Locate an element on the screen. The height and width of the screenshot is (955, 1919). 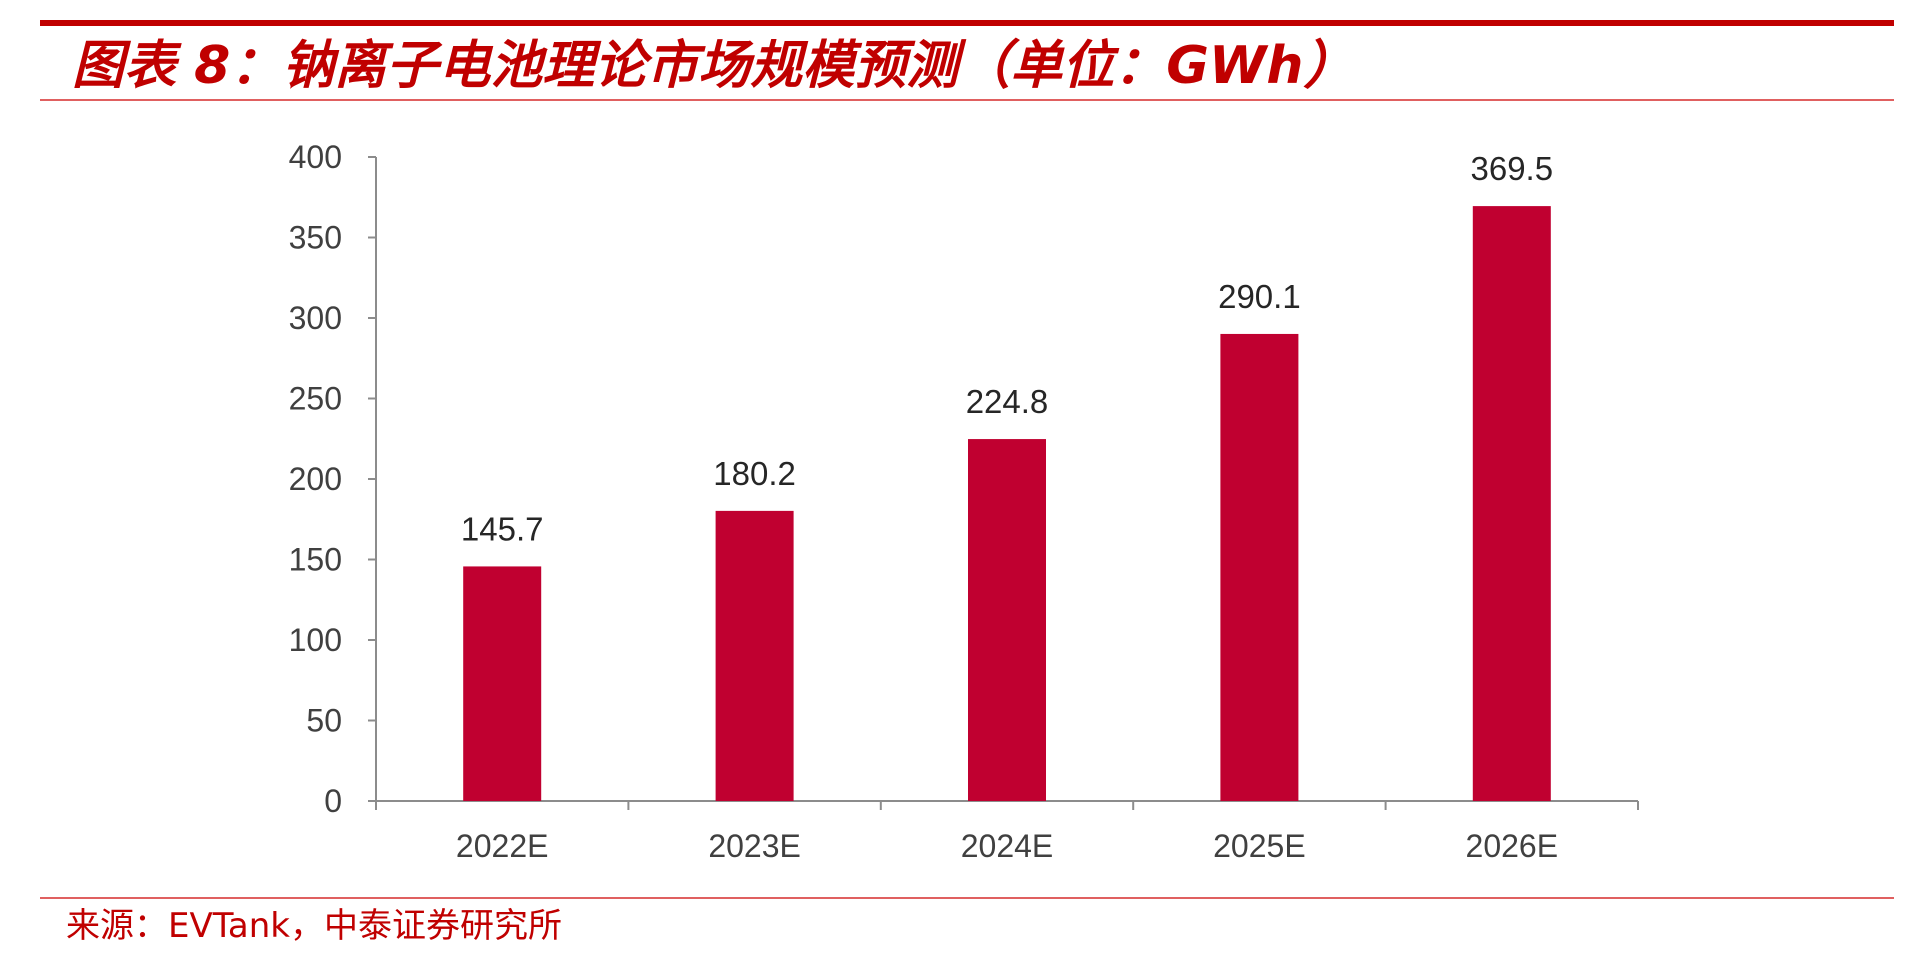
y-tick-label: 50 is located at coordinates (324, 721).